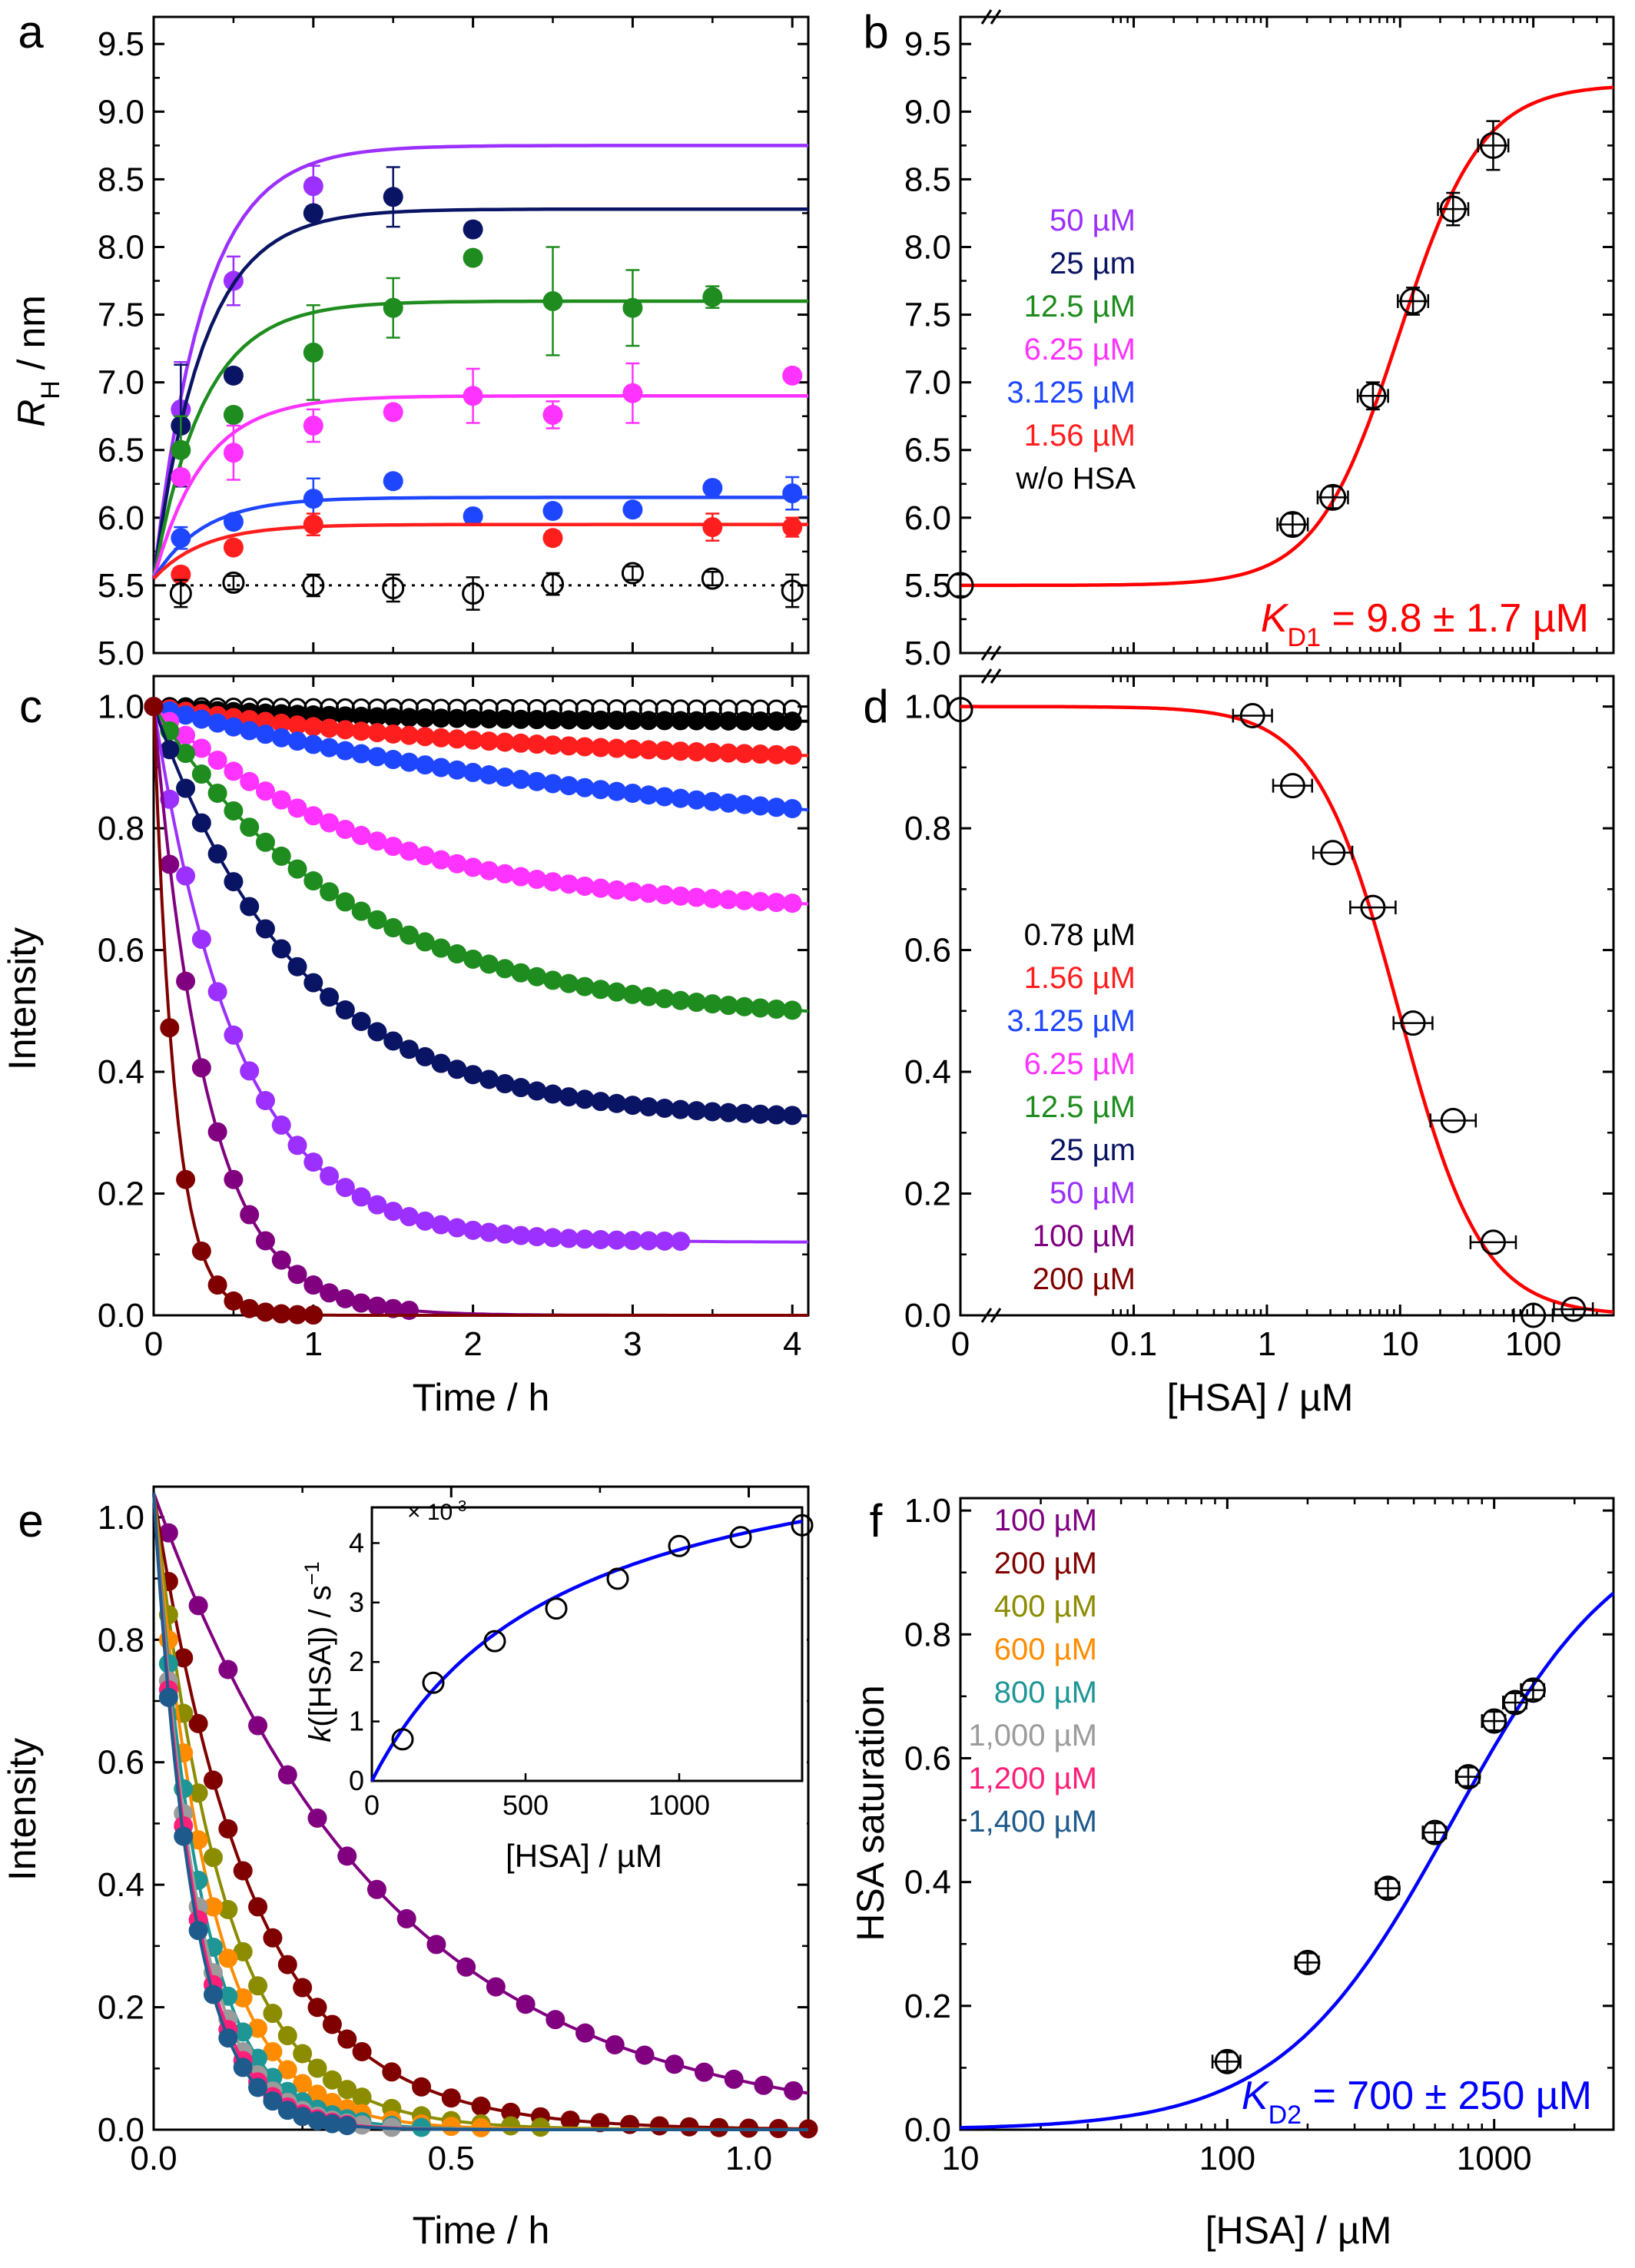  What do you see at coordinates (311, 1573) in the screenshot?
I see `inset-y-label-part: −1` at bounding box center [311, 1573].